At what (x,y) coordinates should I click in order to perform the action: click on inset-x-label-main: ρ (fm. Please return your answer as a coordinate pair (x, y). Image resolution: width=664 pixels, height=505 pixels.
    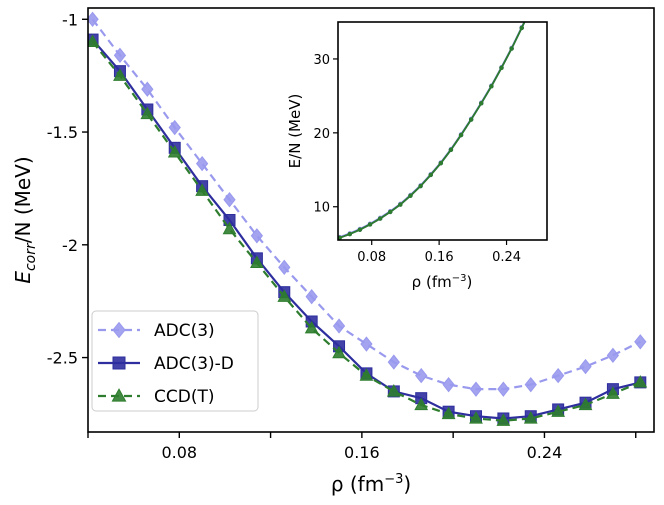
    Looking at the image, I should click on (432, 282).